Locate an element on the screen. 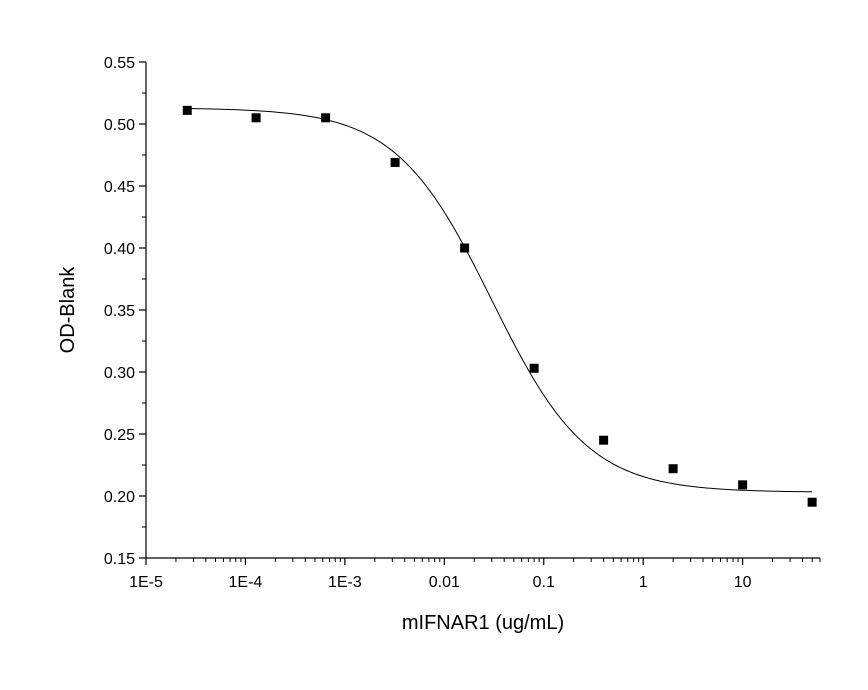 This screenshot has height=690, width=868. x-tick-label: 1 is located at coordinates (643, 582).